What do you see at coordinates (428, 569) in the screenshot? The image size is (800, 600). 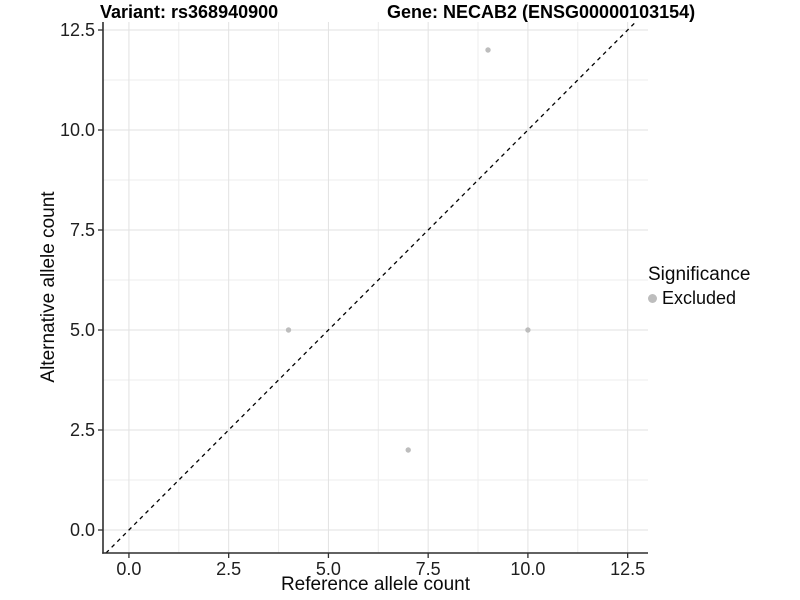 I see `x-tick-label: 7.5` at bounding box center [428, 569].